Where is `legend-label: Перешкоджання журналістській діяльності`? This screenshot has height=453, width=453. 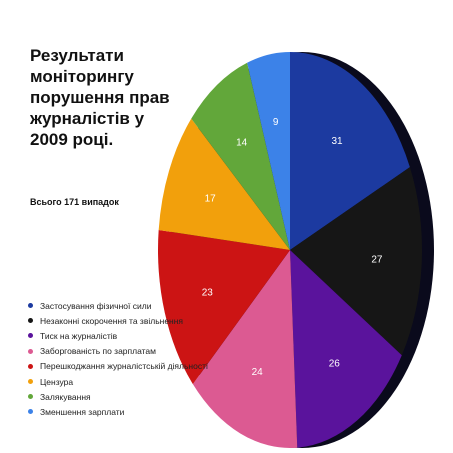 legend-label: Перешкоджання журналістській діяльності is located at coordinates (124, 366).